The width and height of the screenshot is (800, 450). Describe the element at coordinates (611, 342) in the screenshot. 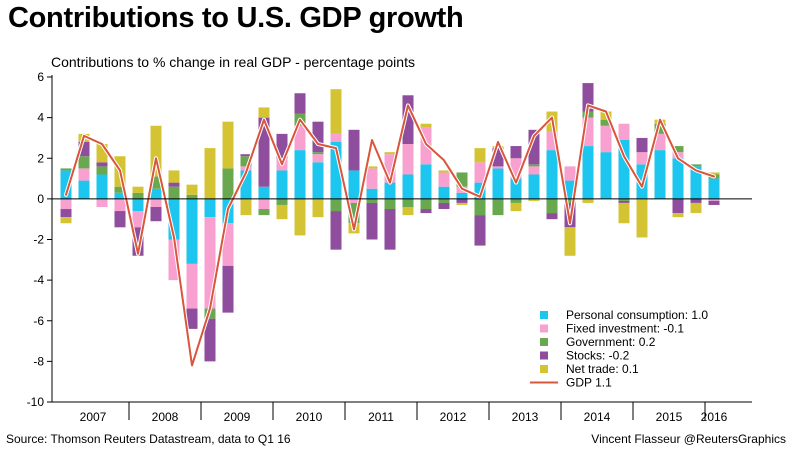

I see `legend-label-government: Government: 0.2` at that location.